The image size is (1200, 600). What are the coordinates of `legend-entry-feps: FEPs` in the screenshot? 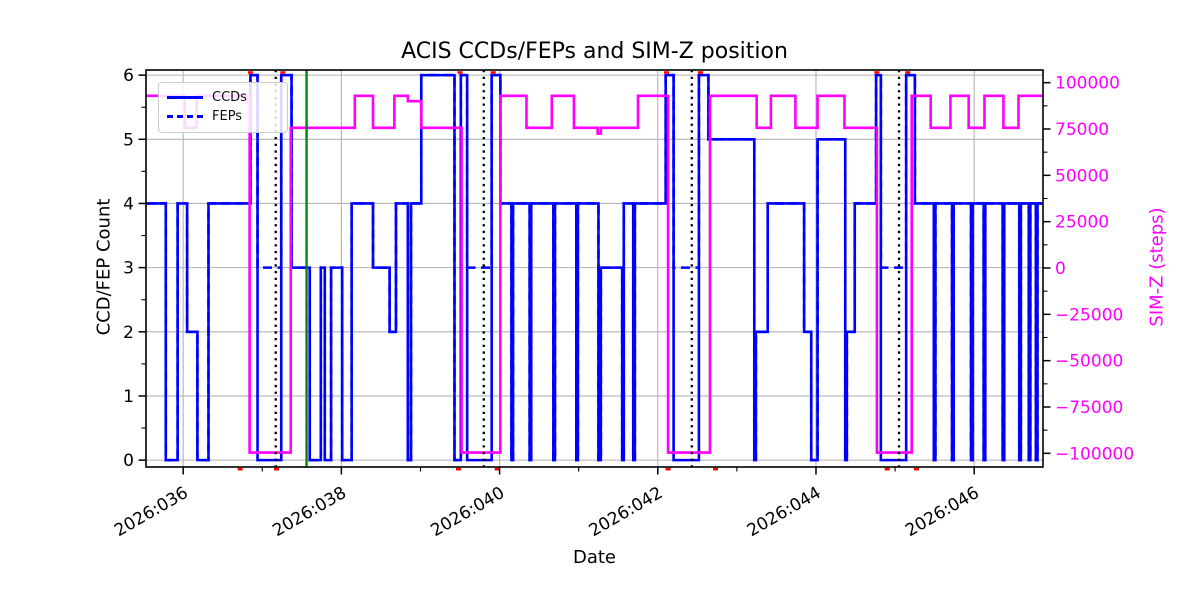 It's located at (222, 116).